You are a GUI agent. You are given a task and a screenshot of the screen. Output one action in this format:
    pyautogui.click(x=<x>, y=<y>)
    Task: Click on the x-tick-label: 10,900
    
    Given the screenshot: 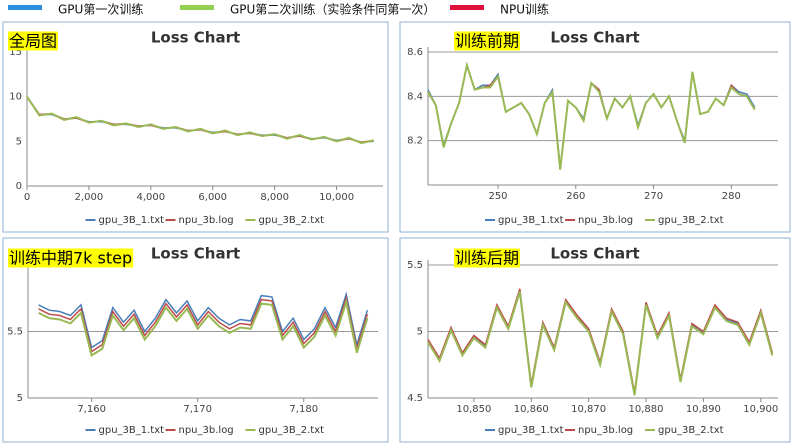 What is the action you would take?
    pyautogui.click(x=760, y=409)
    